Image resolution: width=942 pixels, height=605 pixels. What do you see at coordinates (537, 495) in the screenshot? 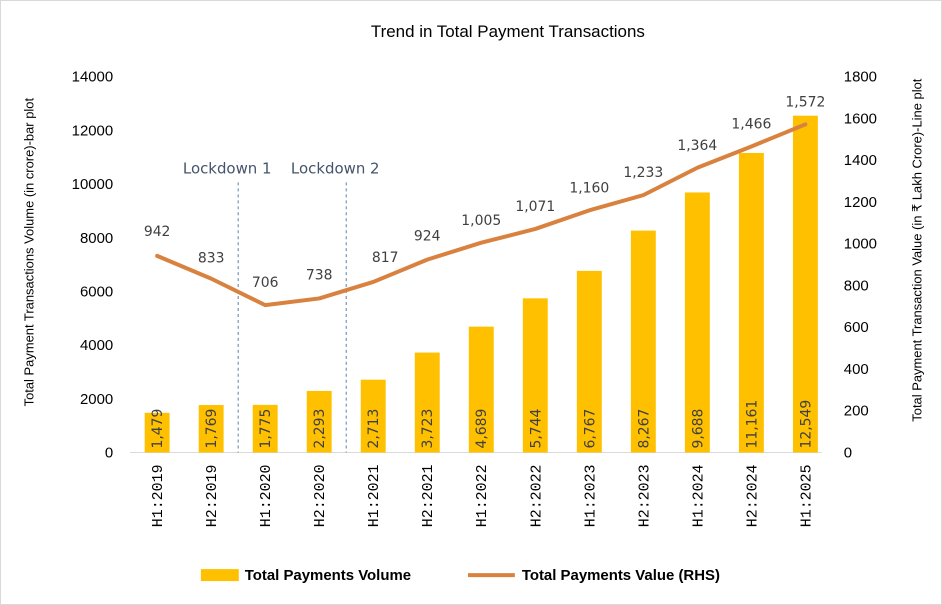
I see `x-tick-label: H2:2022` at bounding box center [537, 495].